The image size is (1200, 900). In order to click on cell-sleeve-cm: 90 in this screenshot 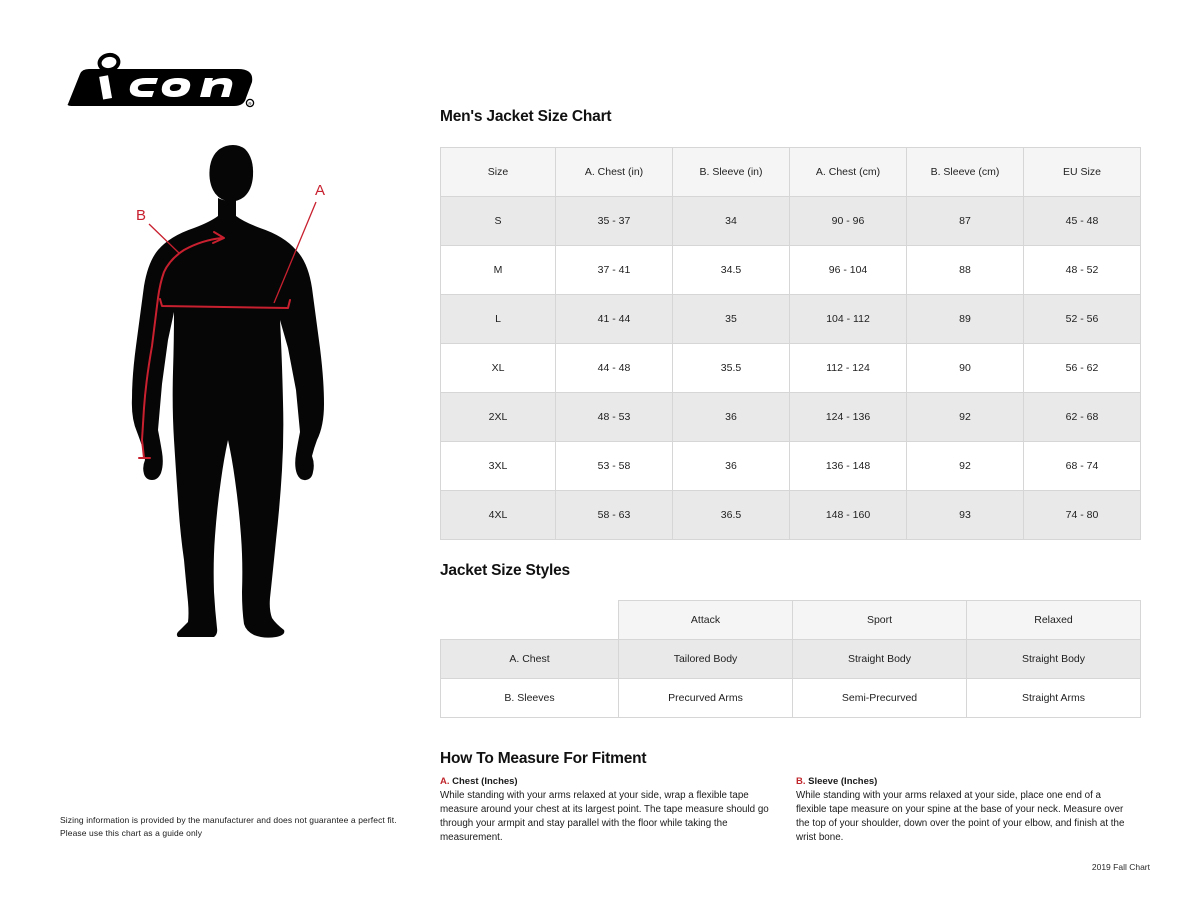, I will do `click(965, 368)`.